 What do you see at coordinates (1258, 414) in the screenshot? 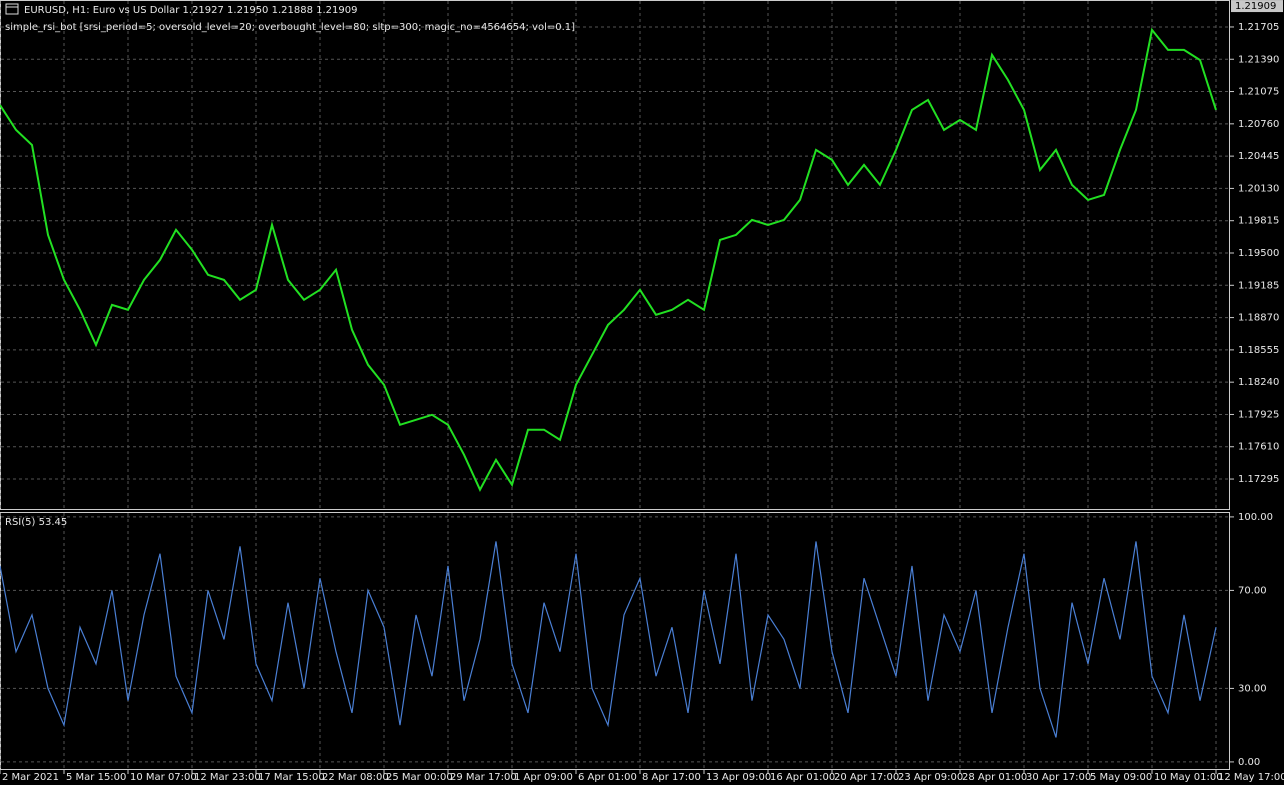
I see `y-tick-label: 1.17925` at bounding box center [1258, 414].